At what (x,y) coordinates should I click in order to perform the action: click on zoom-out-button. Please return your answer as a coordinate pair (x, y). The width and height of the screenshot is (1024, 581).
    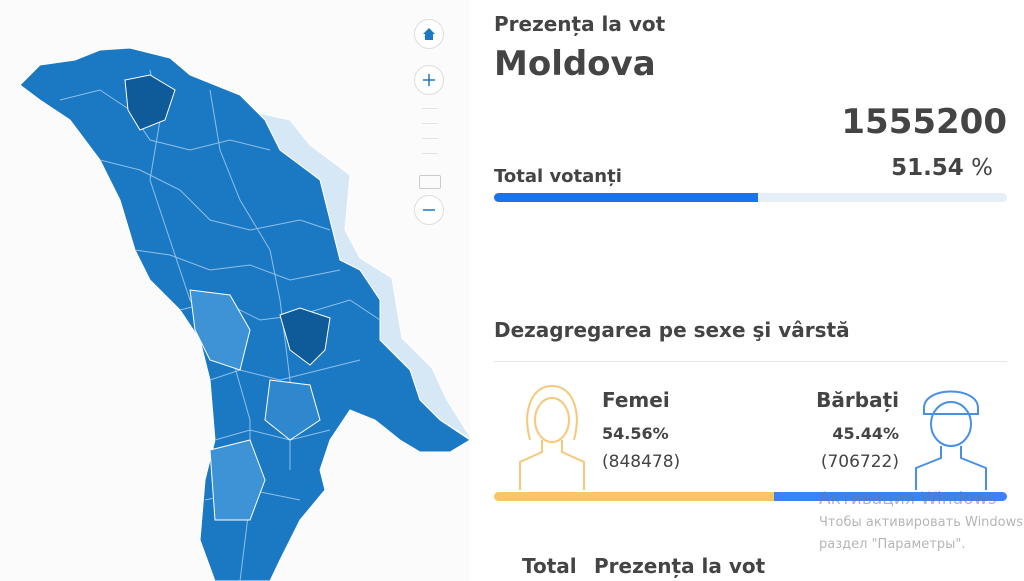
    Looking at the image, I should click on (429, 210).